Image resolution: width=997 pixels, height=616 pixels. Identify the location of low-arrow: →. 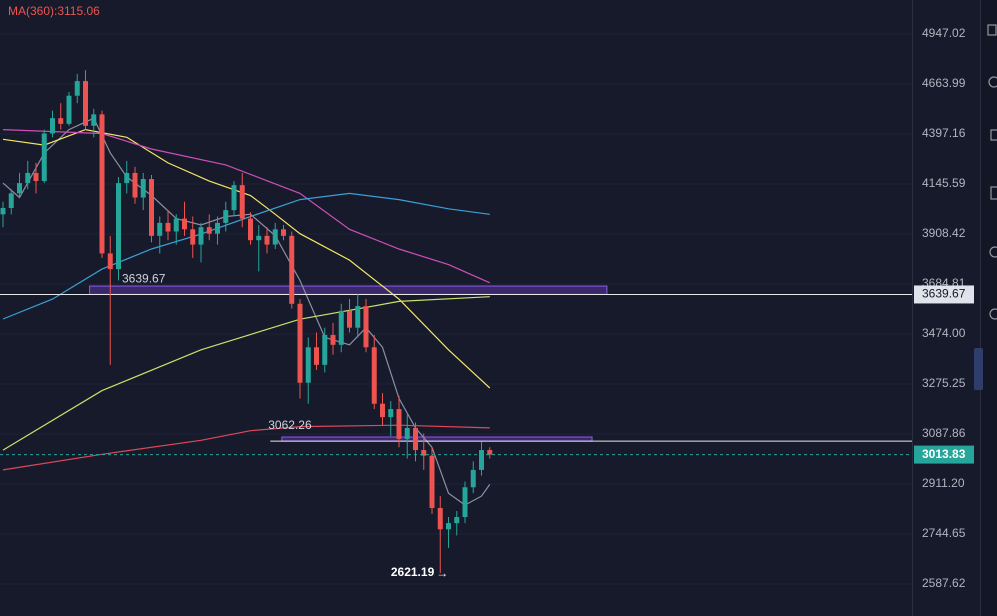
(442, 573).